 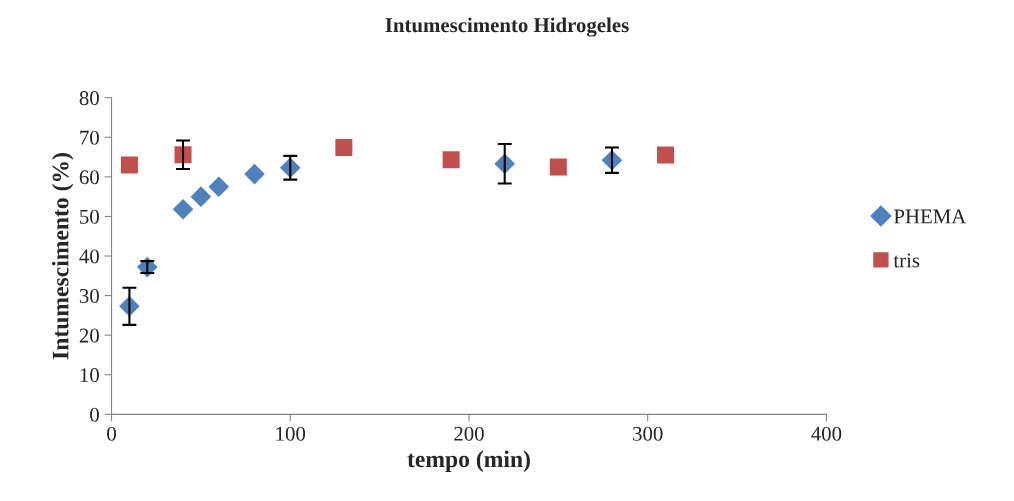 I want to click on x-tick-label: 400, so click(x=826, y=433).